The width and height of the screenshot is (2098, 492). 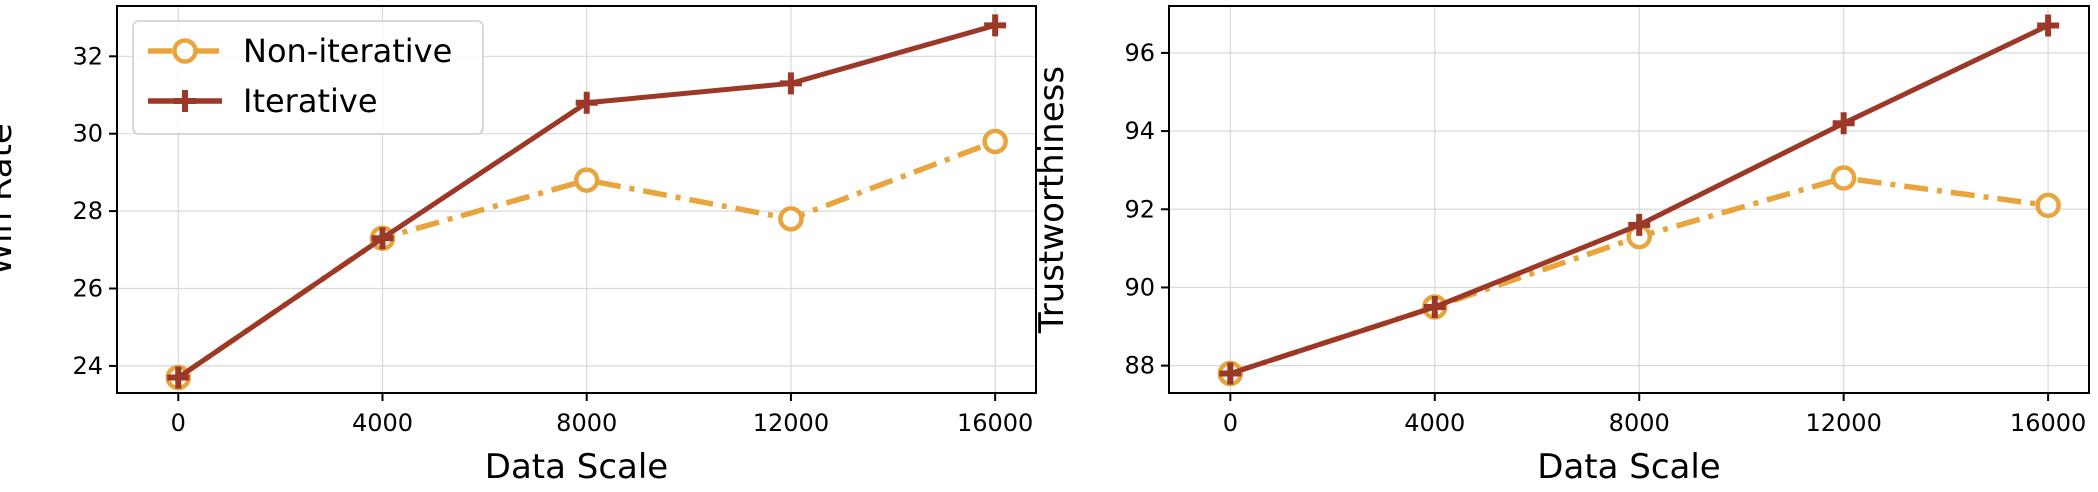 What do you see at coordinates (87, 289) in the screenshot?
I see `y-tick-label: 26` at bounding box center [87, 289].